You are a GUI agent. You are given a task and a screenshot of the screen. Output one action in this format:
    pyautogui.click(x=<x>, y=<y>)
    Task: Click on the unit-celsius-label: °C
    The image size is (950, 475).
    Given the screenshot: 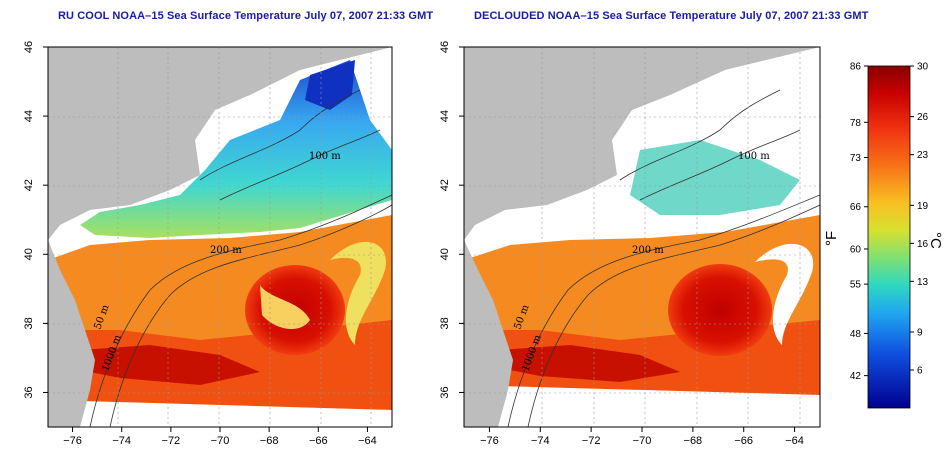 What is the action you would take?
    pyautogui.click(x=935, y=240)
    